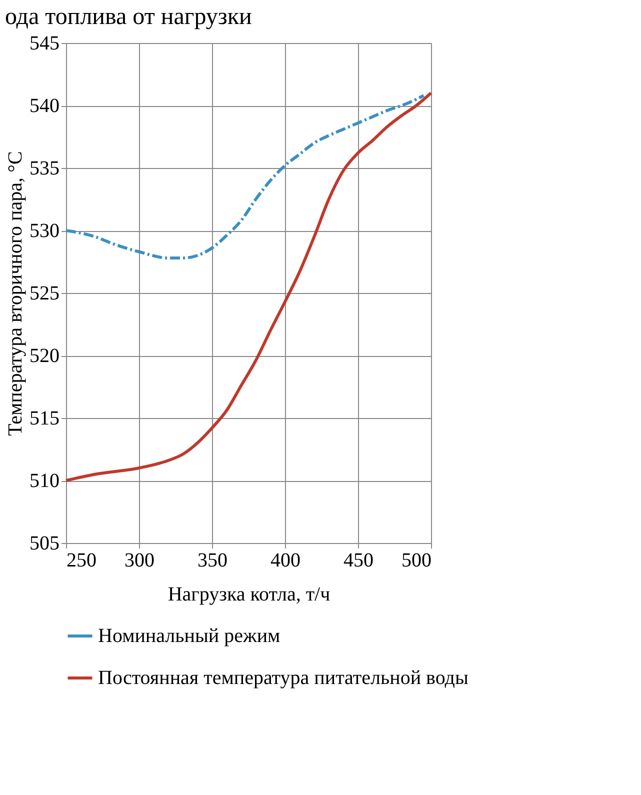 This screenshot has height=795, width=641. I want to click on x-tick-label: 450, so click(359, 561).